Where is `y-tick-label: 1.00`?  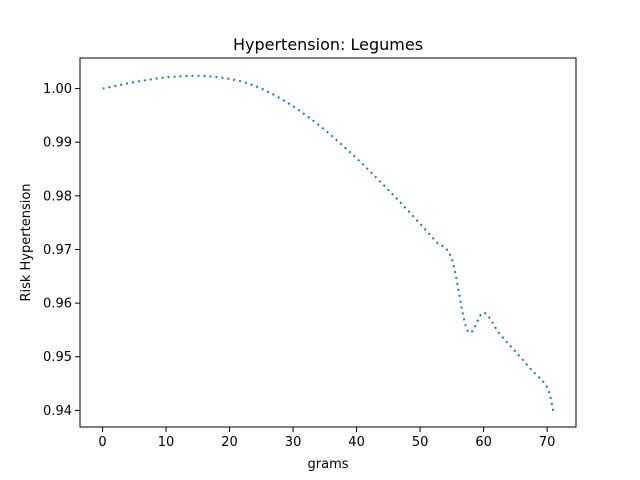 y-tick-label: 1.00 is located at coordinates (57, 89).